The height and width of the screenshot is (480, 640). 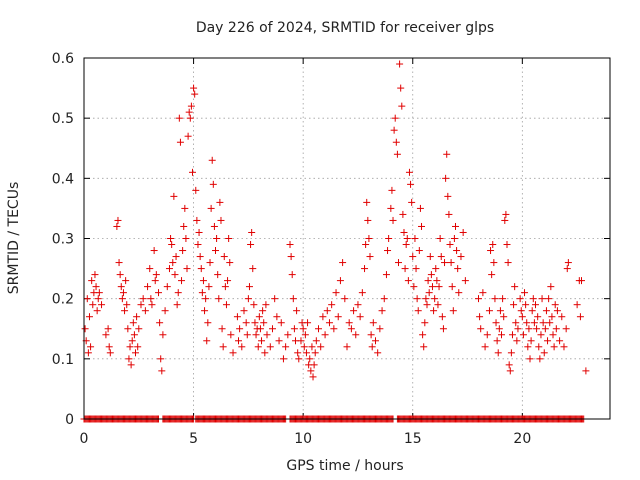 What do you see at coordinates (63, 179) in the screenshot?
I see `y-tick-label: 0.4` at bounding box center [63, 179].